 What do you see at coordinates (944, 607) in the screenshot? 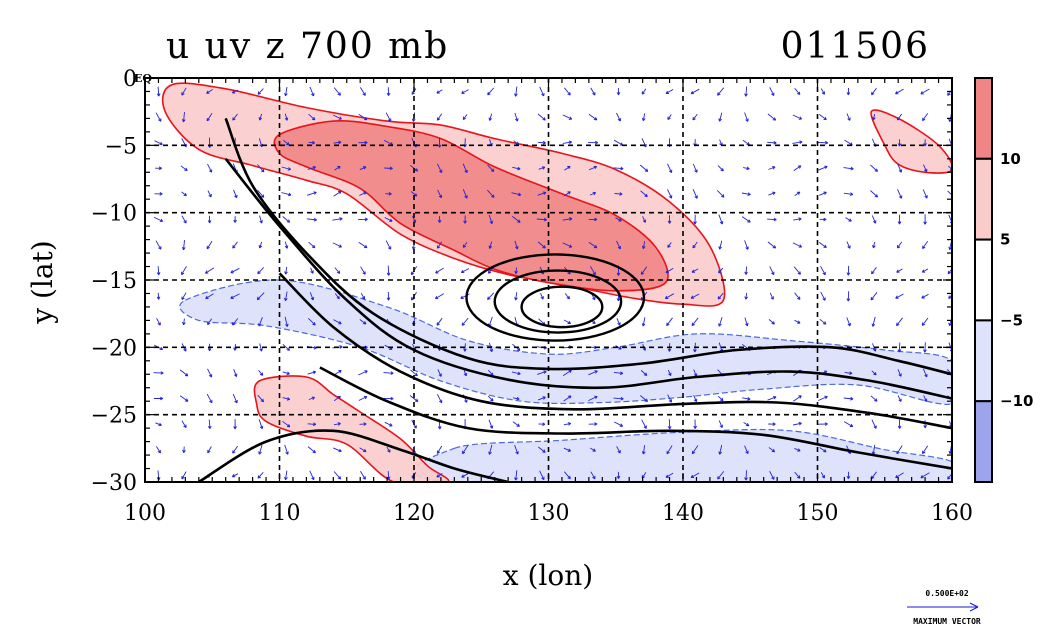
I see `vector-key: 0.500E+02 MAXIMUM VECTOR` at bounding box center [944, 607].